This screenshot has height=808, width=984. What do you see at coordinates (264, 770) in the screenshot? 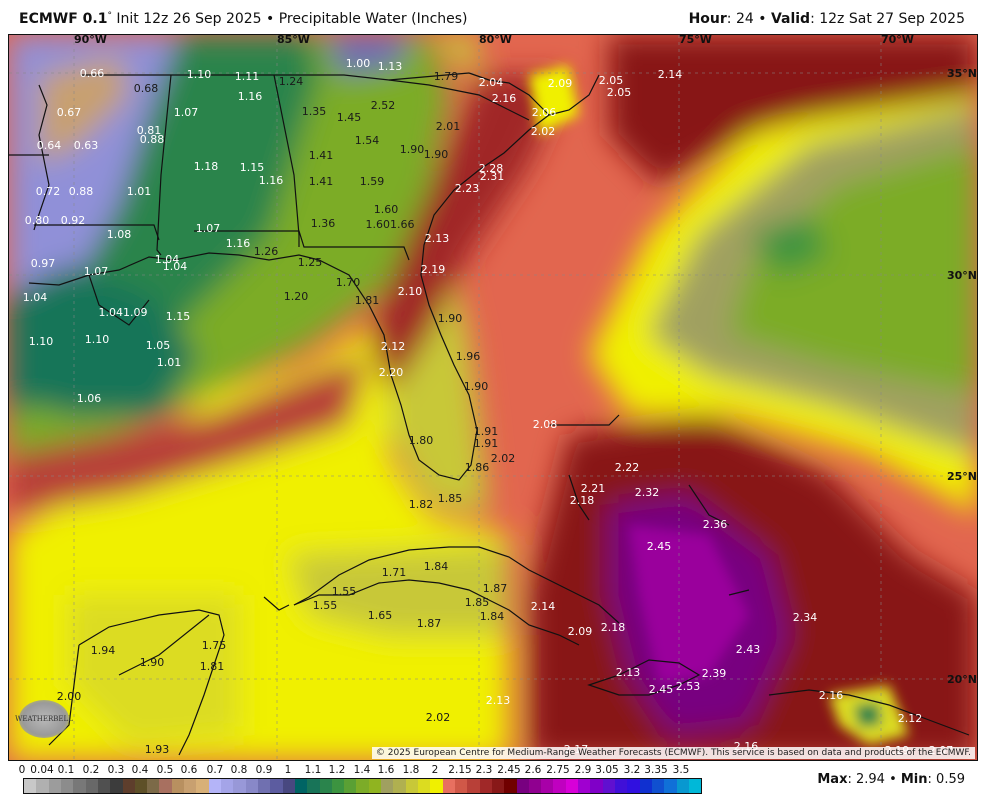
I see `colorbar-tick-label: 0.9` at bounding box center [264, 770].